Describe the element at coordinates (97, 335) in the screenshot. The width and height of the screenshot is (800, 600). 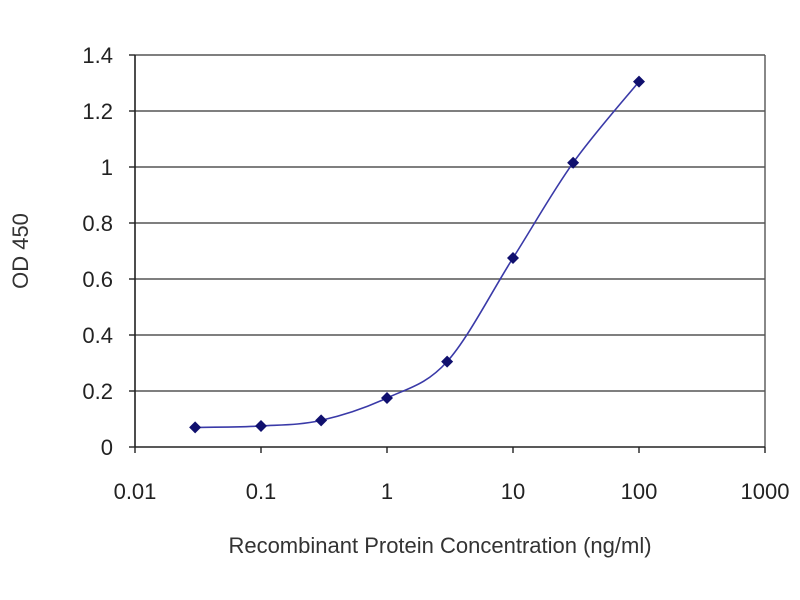
I see `y-tick-label: 0.4` at that location.